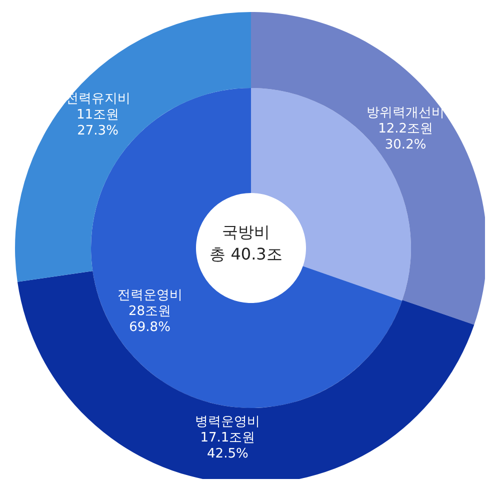  I want to click on slice-label: 전력운영비, so click(149, 295).